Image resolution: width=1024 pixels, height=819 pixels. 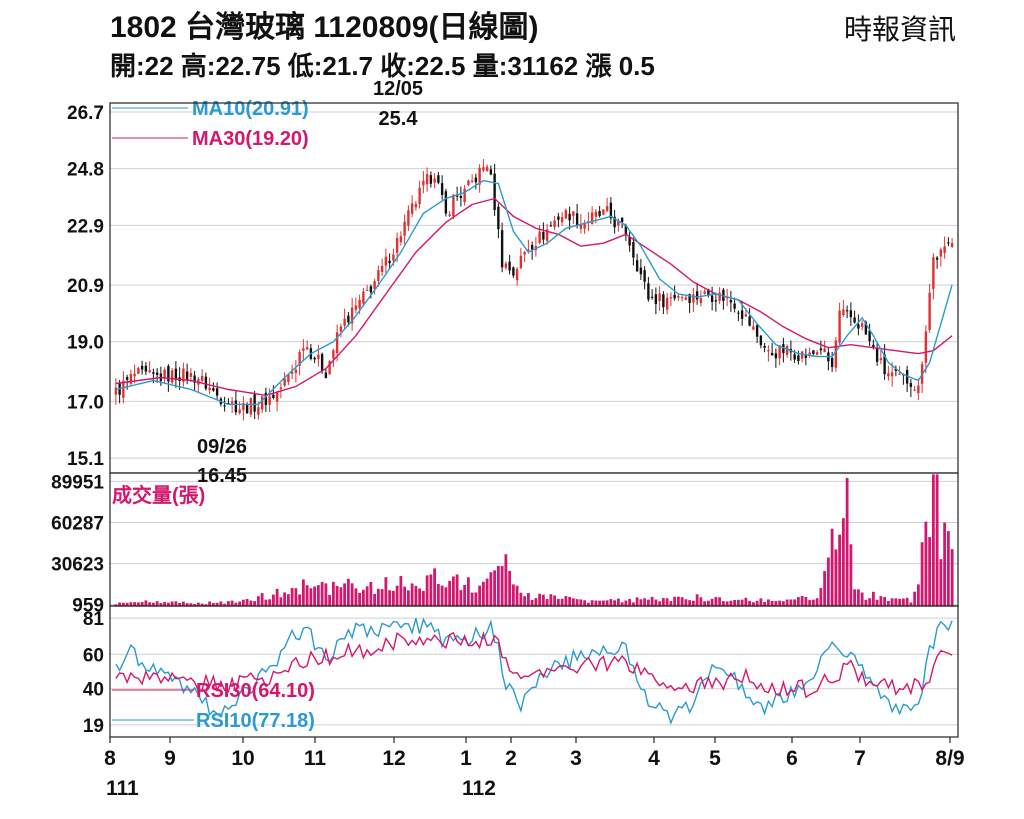 What do you see at coordinates (532, 674) in the screenshot?
I see `rsi-panel: RSI30(64.10) RSI10(77.18)` at bounding box center [532, 674].